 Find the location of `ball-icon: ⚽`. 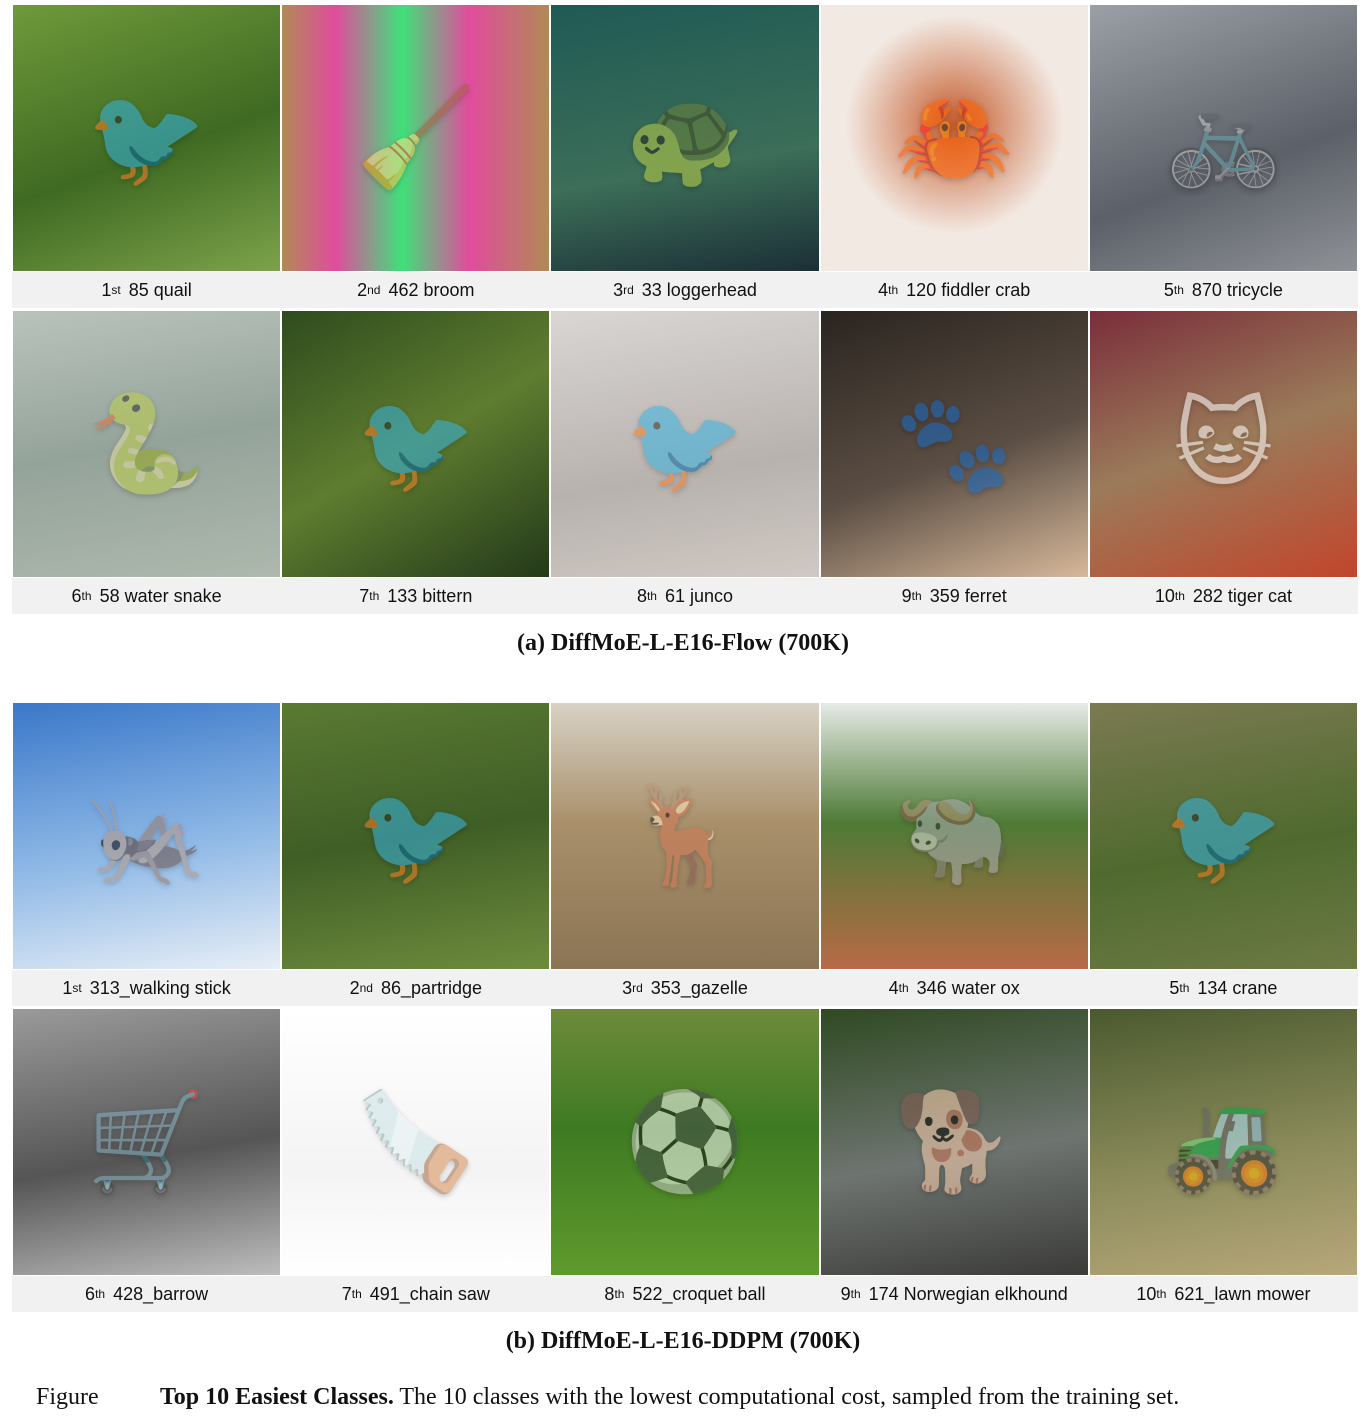

ball-icon: ⚽ is located at coordinates (685, 1141).